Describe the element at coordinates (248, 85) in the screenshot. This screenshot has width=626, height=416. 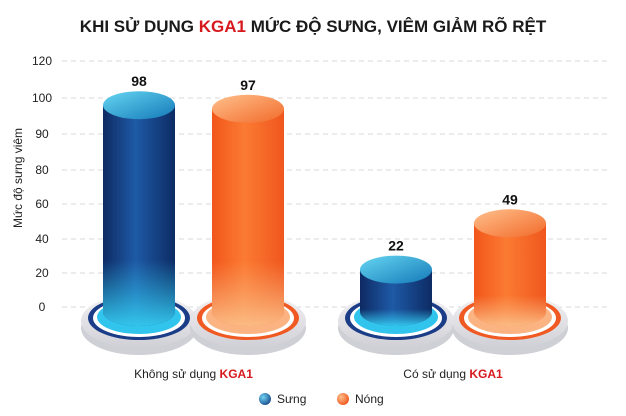
I see `data-label: 97` at that location.